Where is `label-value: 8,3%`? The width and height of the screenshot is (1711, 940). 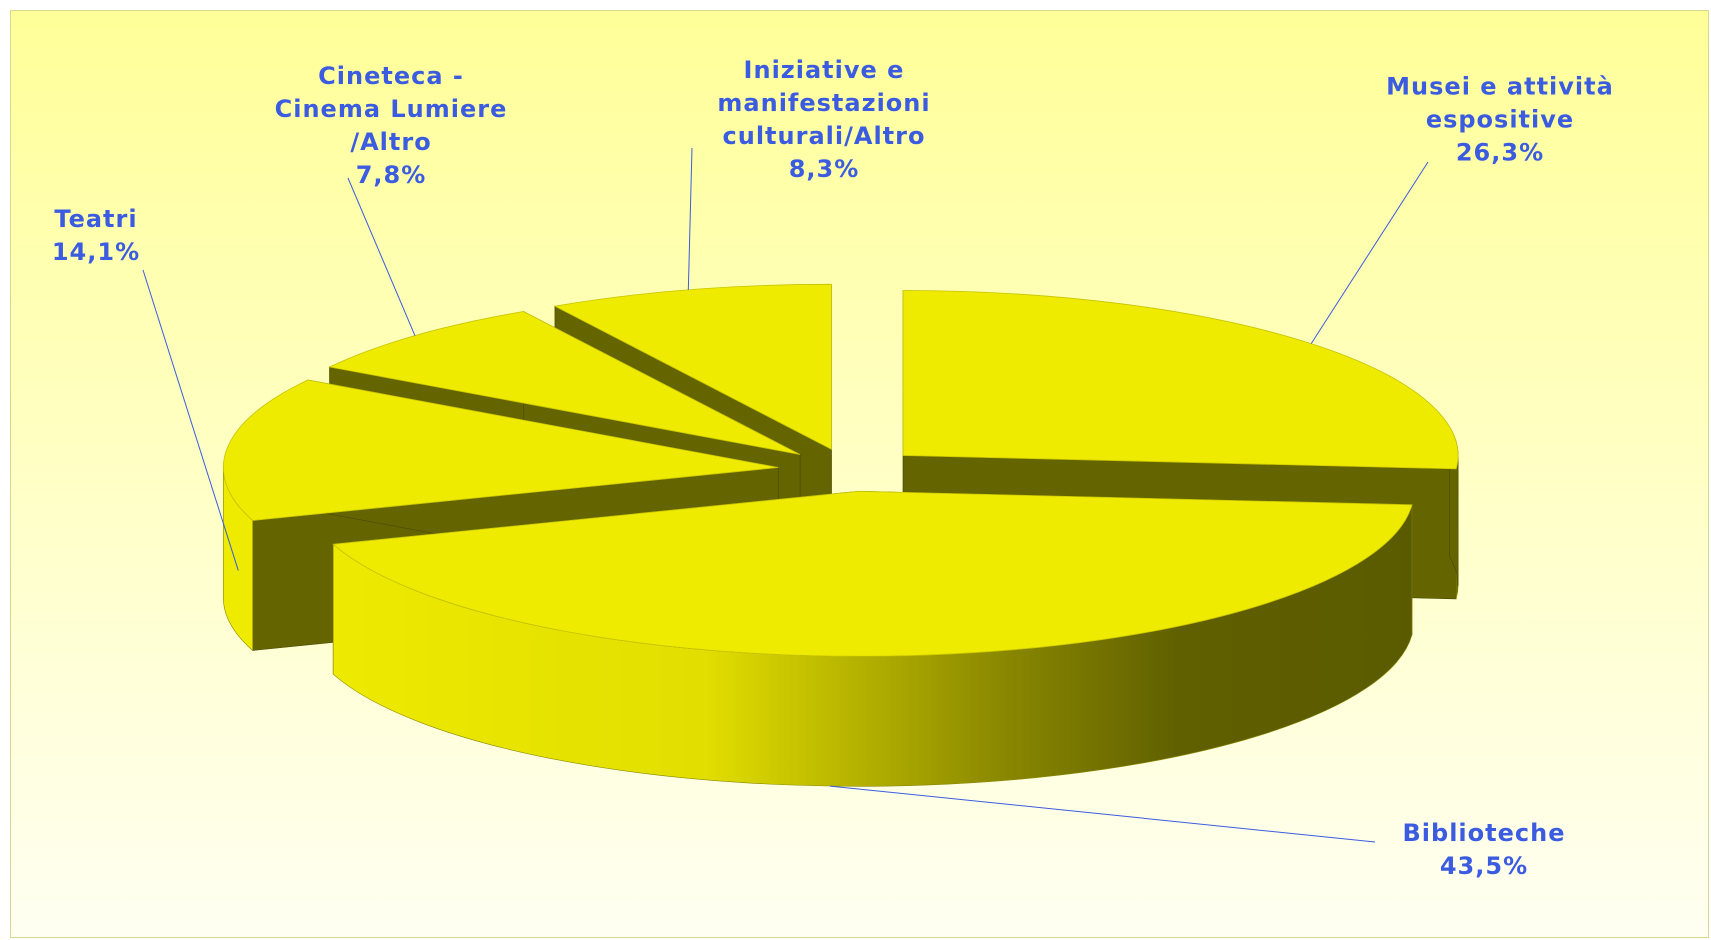 label-value: 8,3% is located at coordinates (824, 169).